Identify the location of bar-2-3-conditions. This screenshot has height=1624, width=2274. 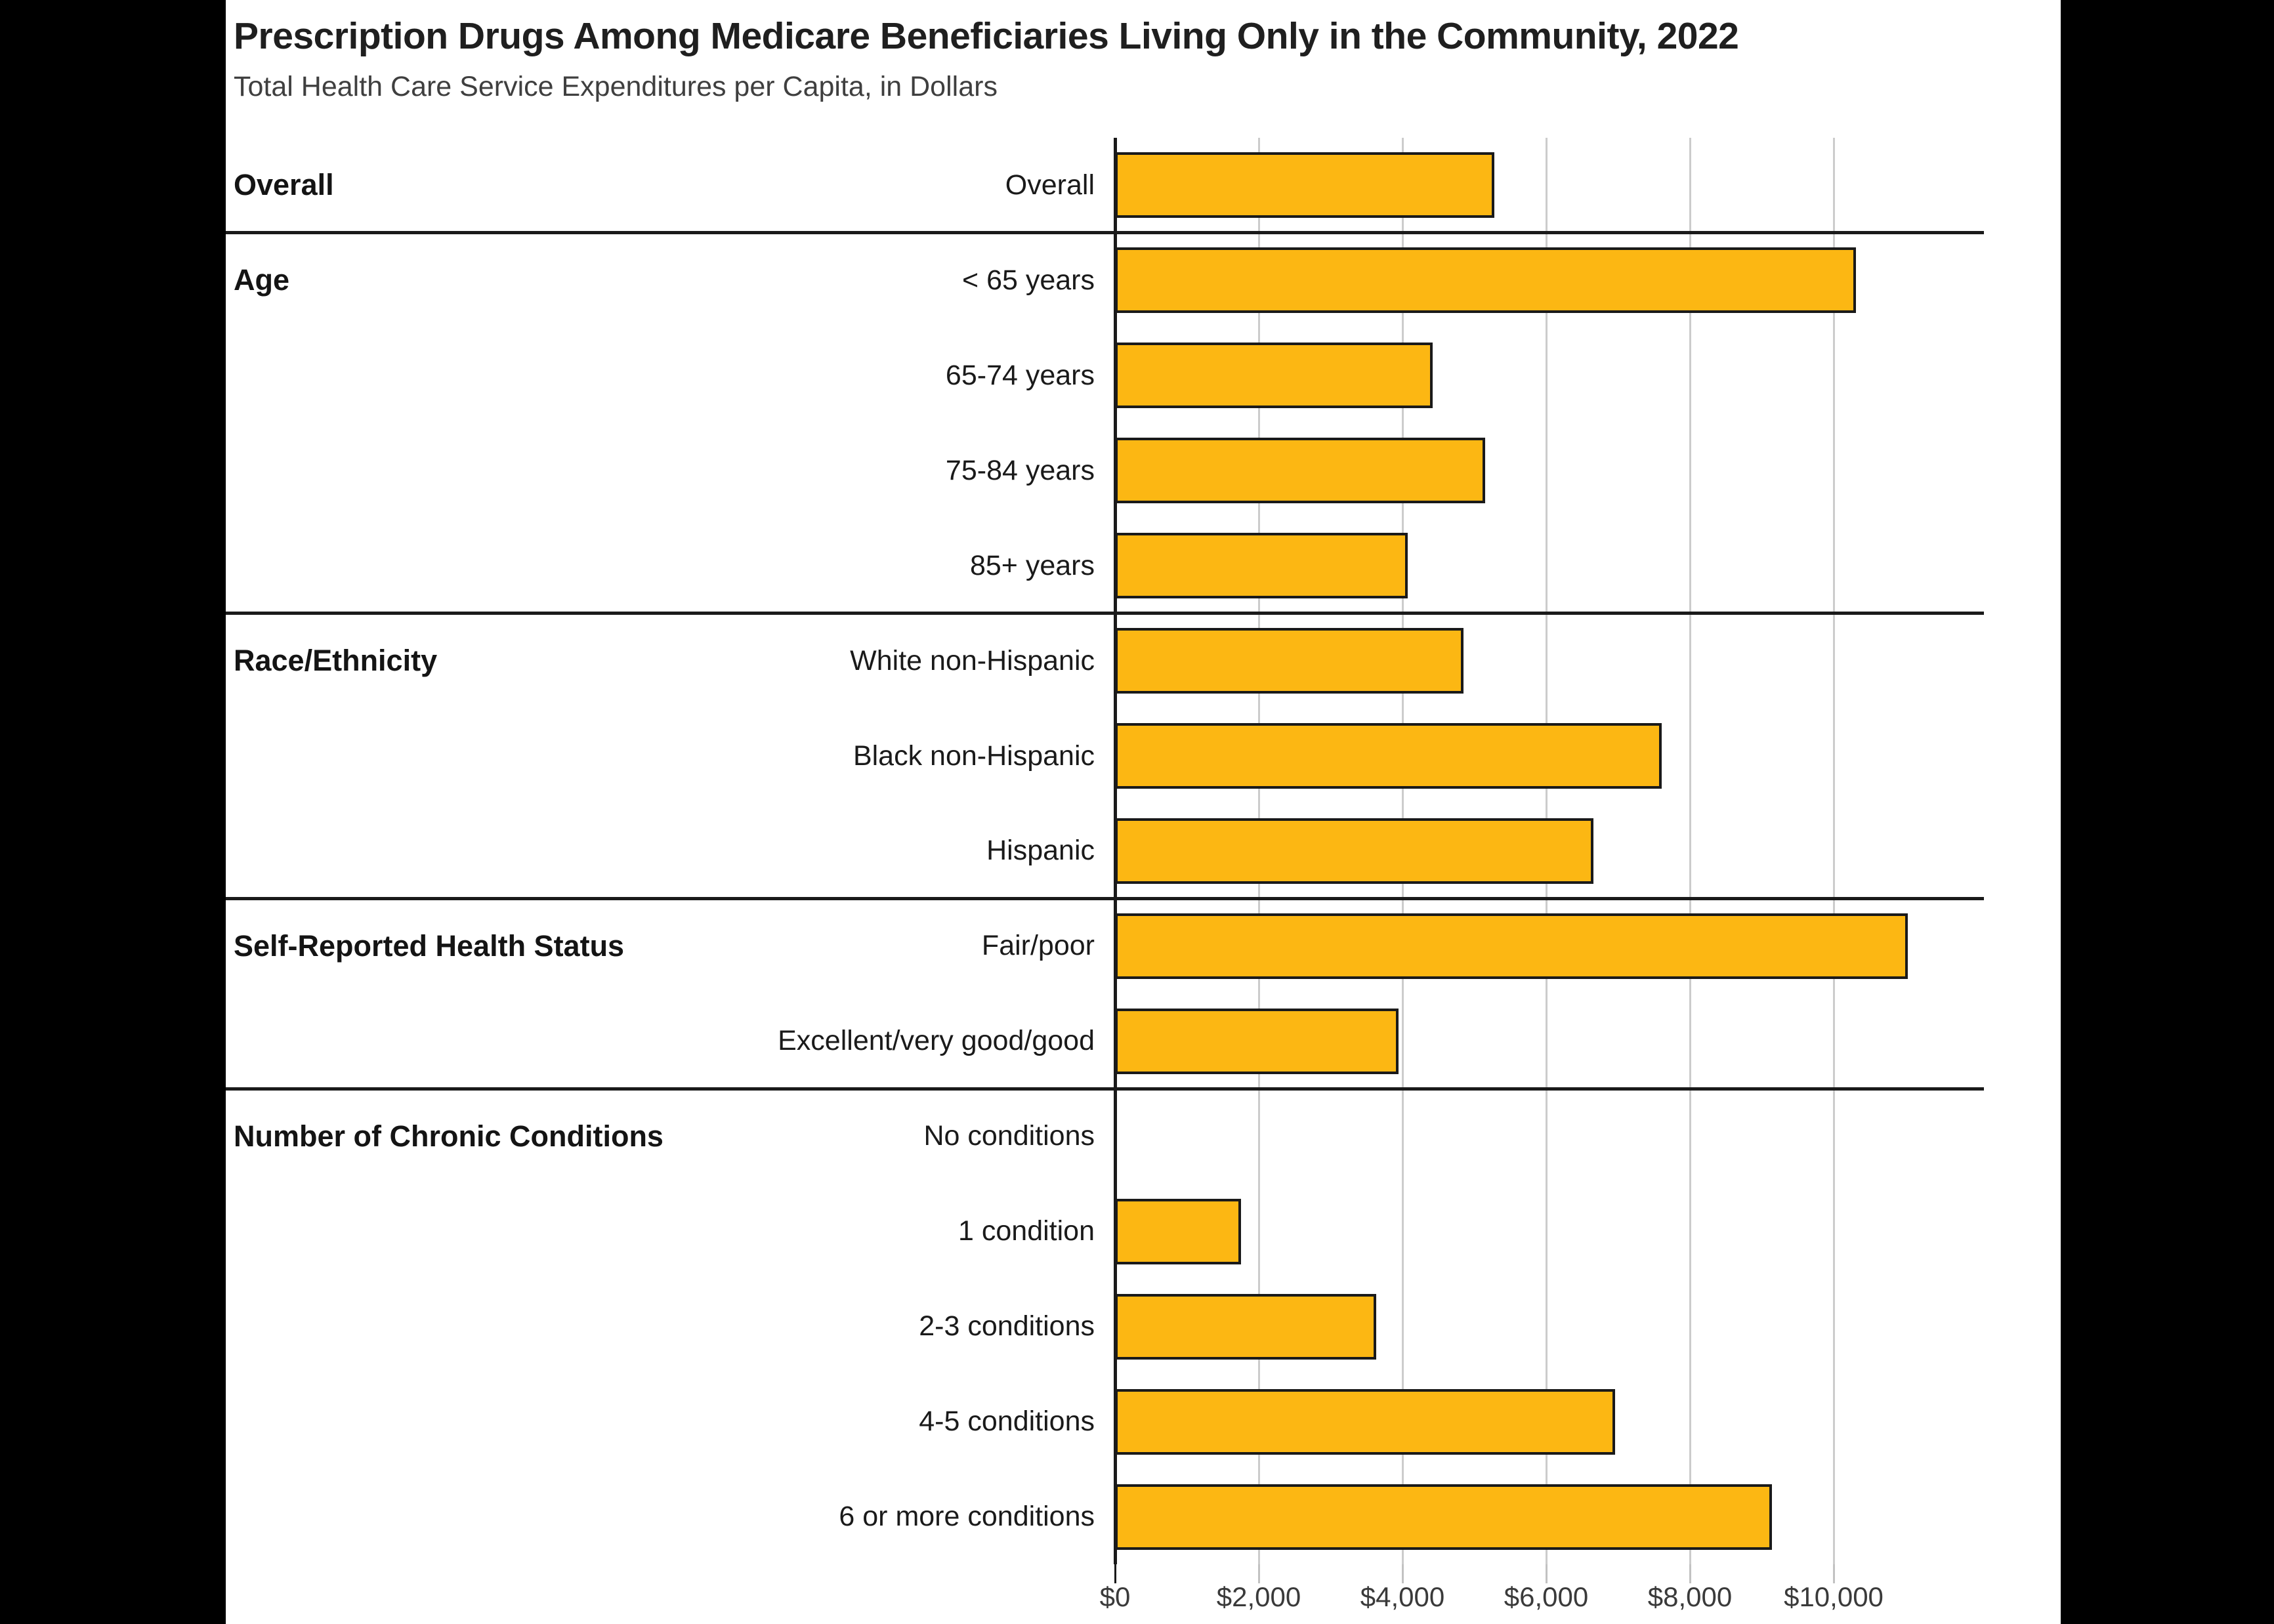
(1245, 1327).